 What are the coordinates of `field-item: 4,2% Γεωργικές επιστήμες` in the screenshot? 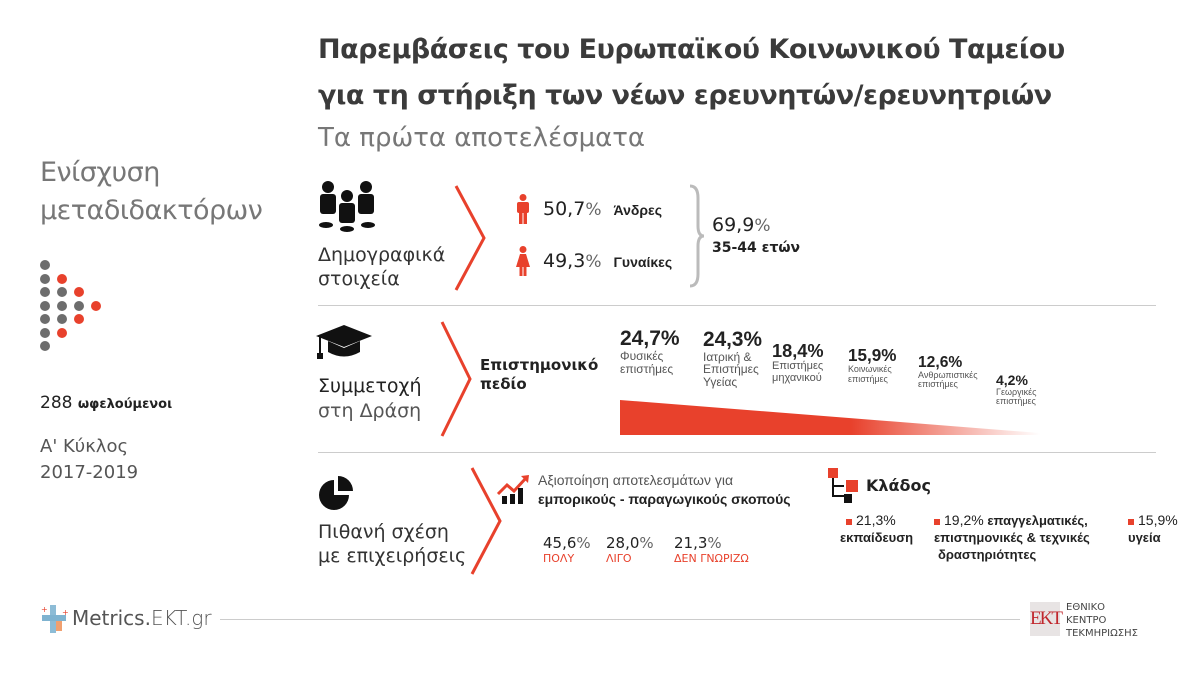 It's located at (1016, 390).